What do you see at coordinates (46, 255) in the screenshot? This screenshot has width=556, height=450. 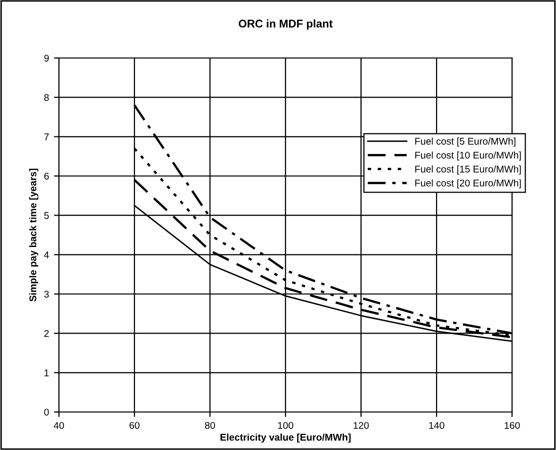 I see `y-tick-label: 4` at bounding box center [46, 255].